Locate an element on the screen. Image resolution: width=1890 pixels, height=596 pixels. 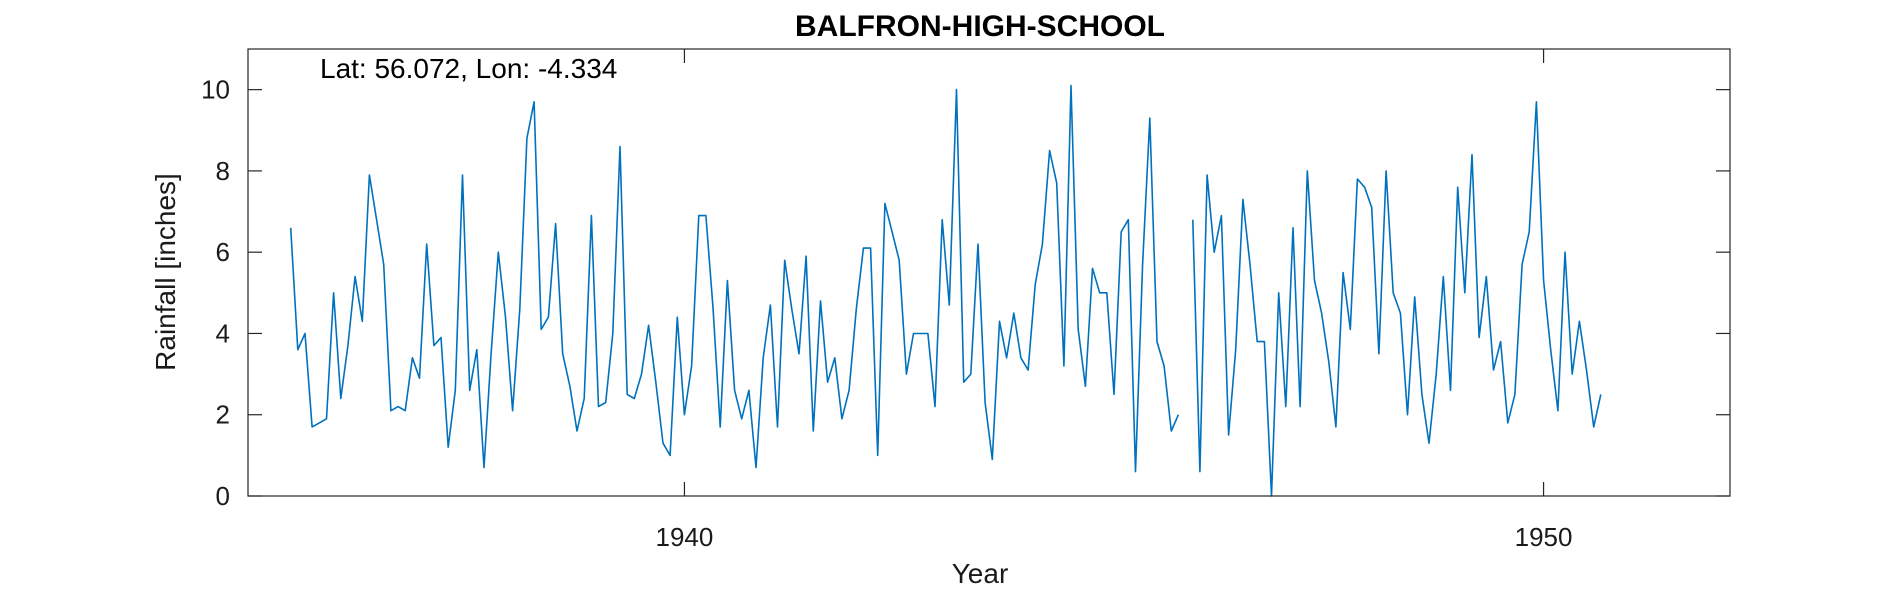
y-tick-label: 8 is located at coordinates (223, 171).